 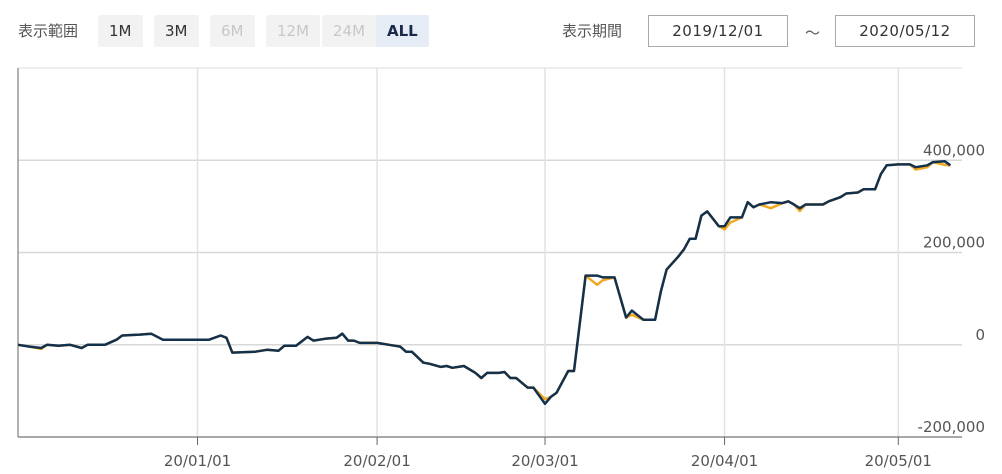 I want to click on range-button: 6M, so click(x=232, y=31).